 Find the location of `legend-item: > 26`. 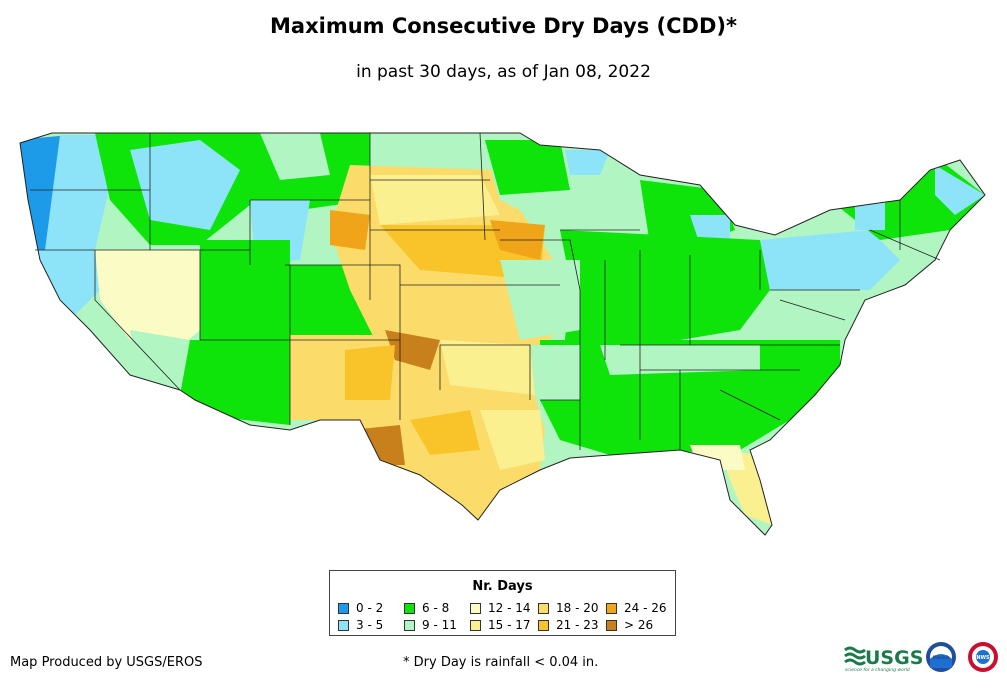

legend-item: > 26 is located at coordinates (639, 625).